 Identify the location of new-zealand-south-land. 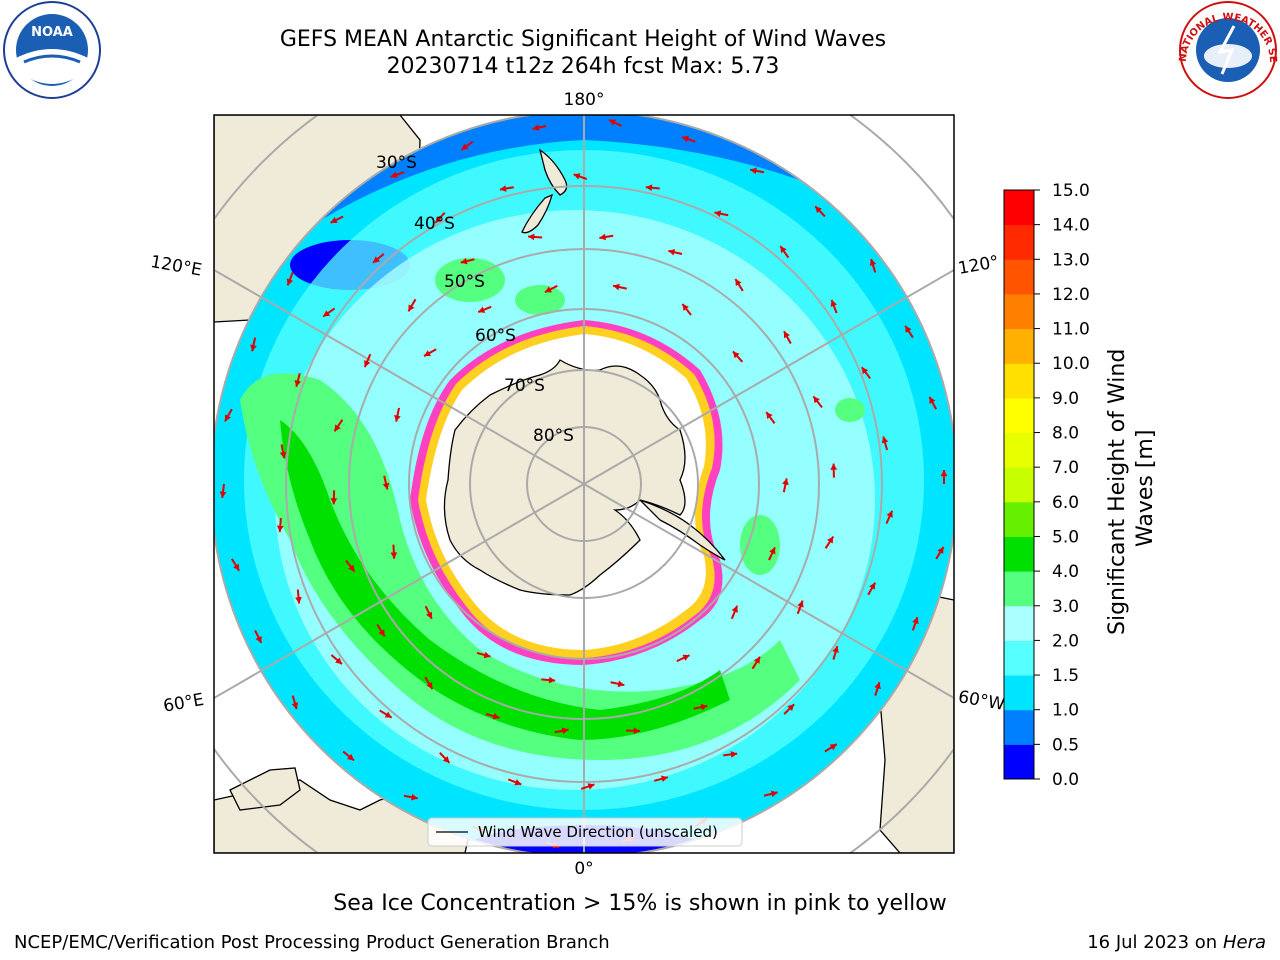
(537, 213).